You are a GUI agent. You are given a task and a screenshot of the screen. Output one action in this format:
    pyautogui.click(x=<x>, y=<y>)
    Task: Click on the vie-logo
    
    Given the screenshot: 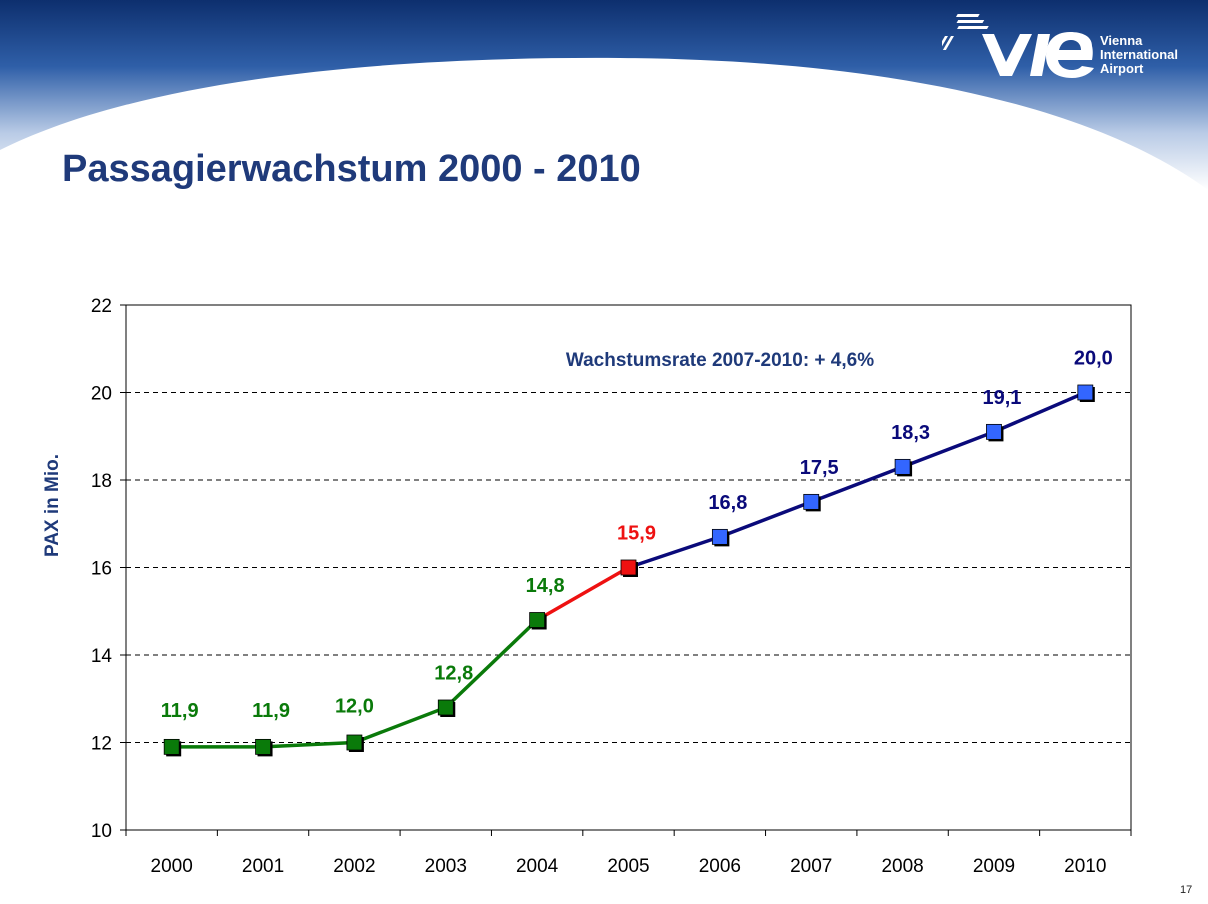 What is the action you would take?
    pyautogui.click(x=1018, y=46)
    